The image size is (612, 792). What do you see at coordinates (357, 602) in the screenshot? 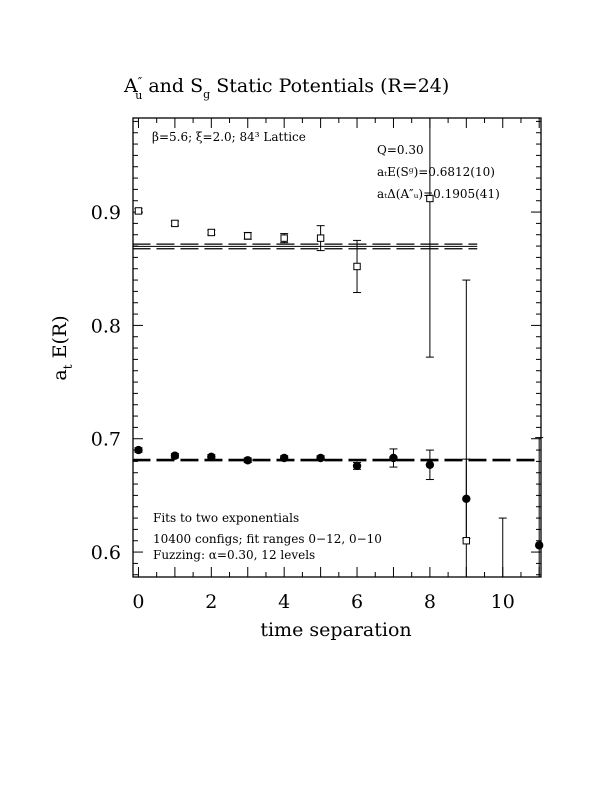
I see `x-tick-label: 6` at bounding box center [357, 602].